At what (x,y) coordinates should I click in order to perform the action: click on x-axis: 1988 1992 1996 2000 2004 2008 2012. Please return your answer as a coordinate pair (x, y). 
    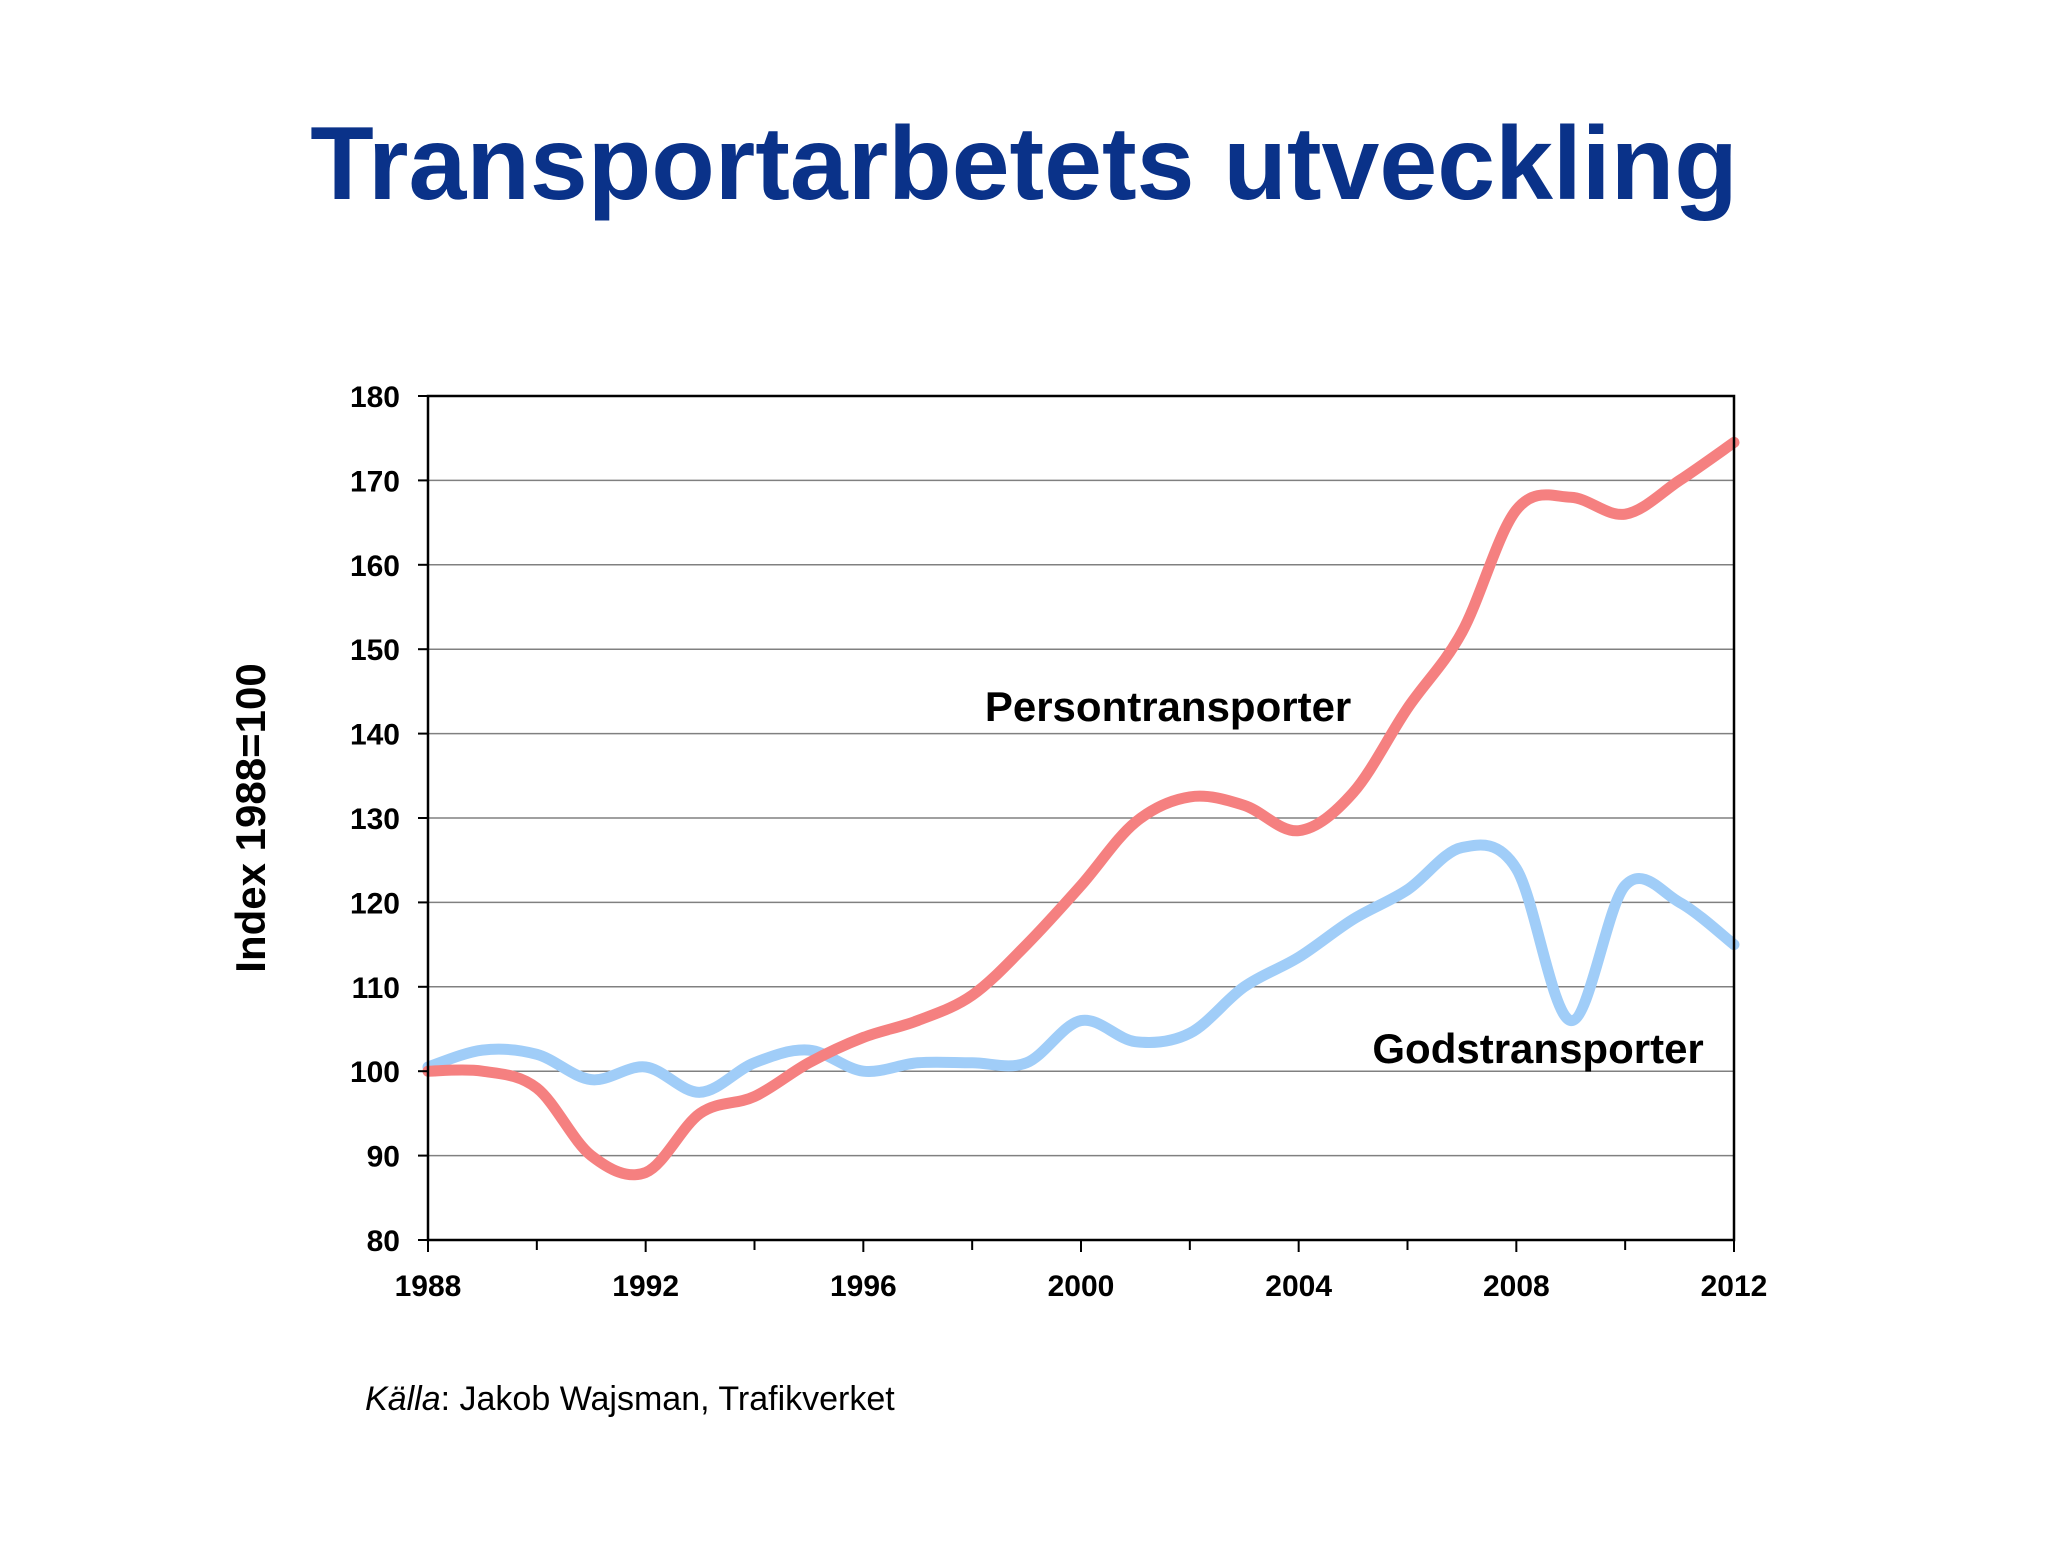
    Looking at the image, I should click on (1081, 1271).